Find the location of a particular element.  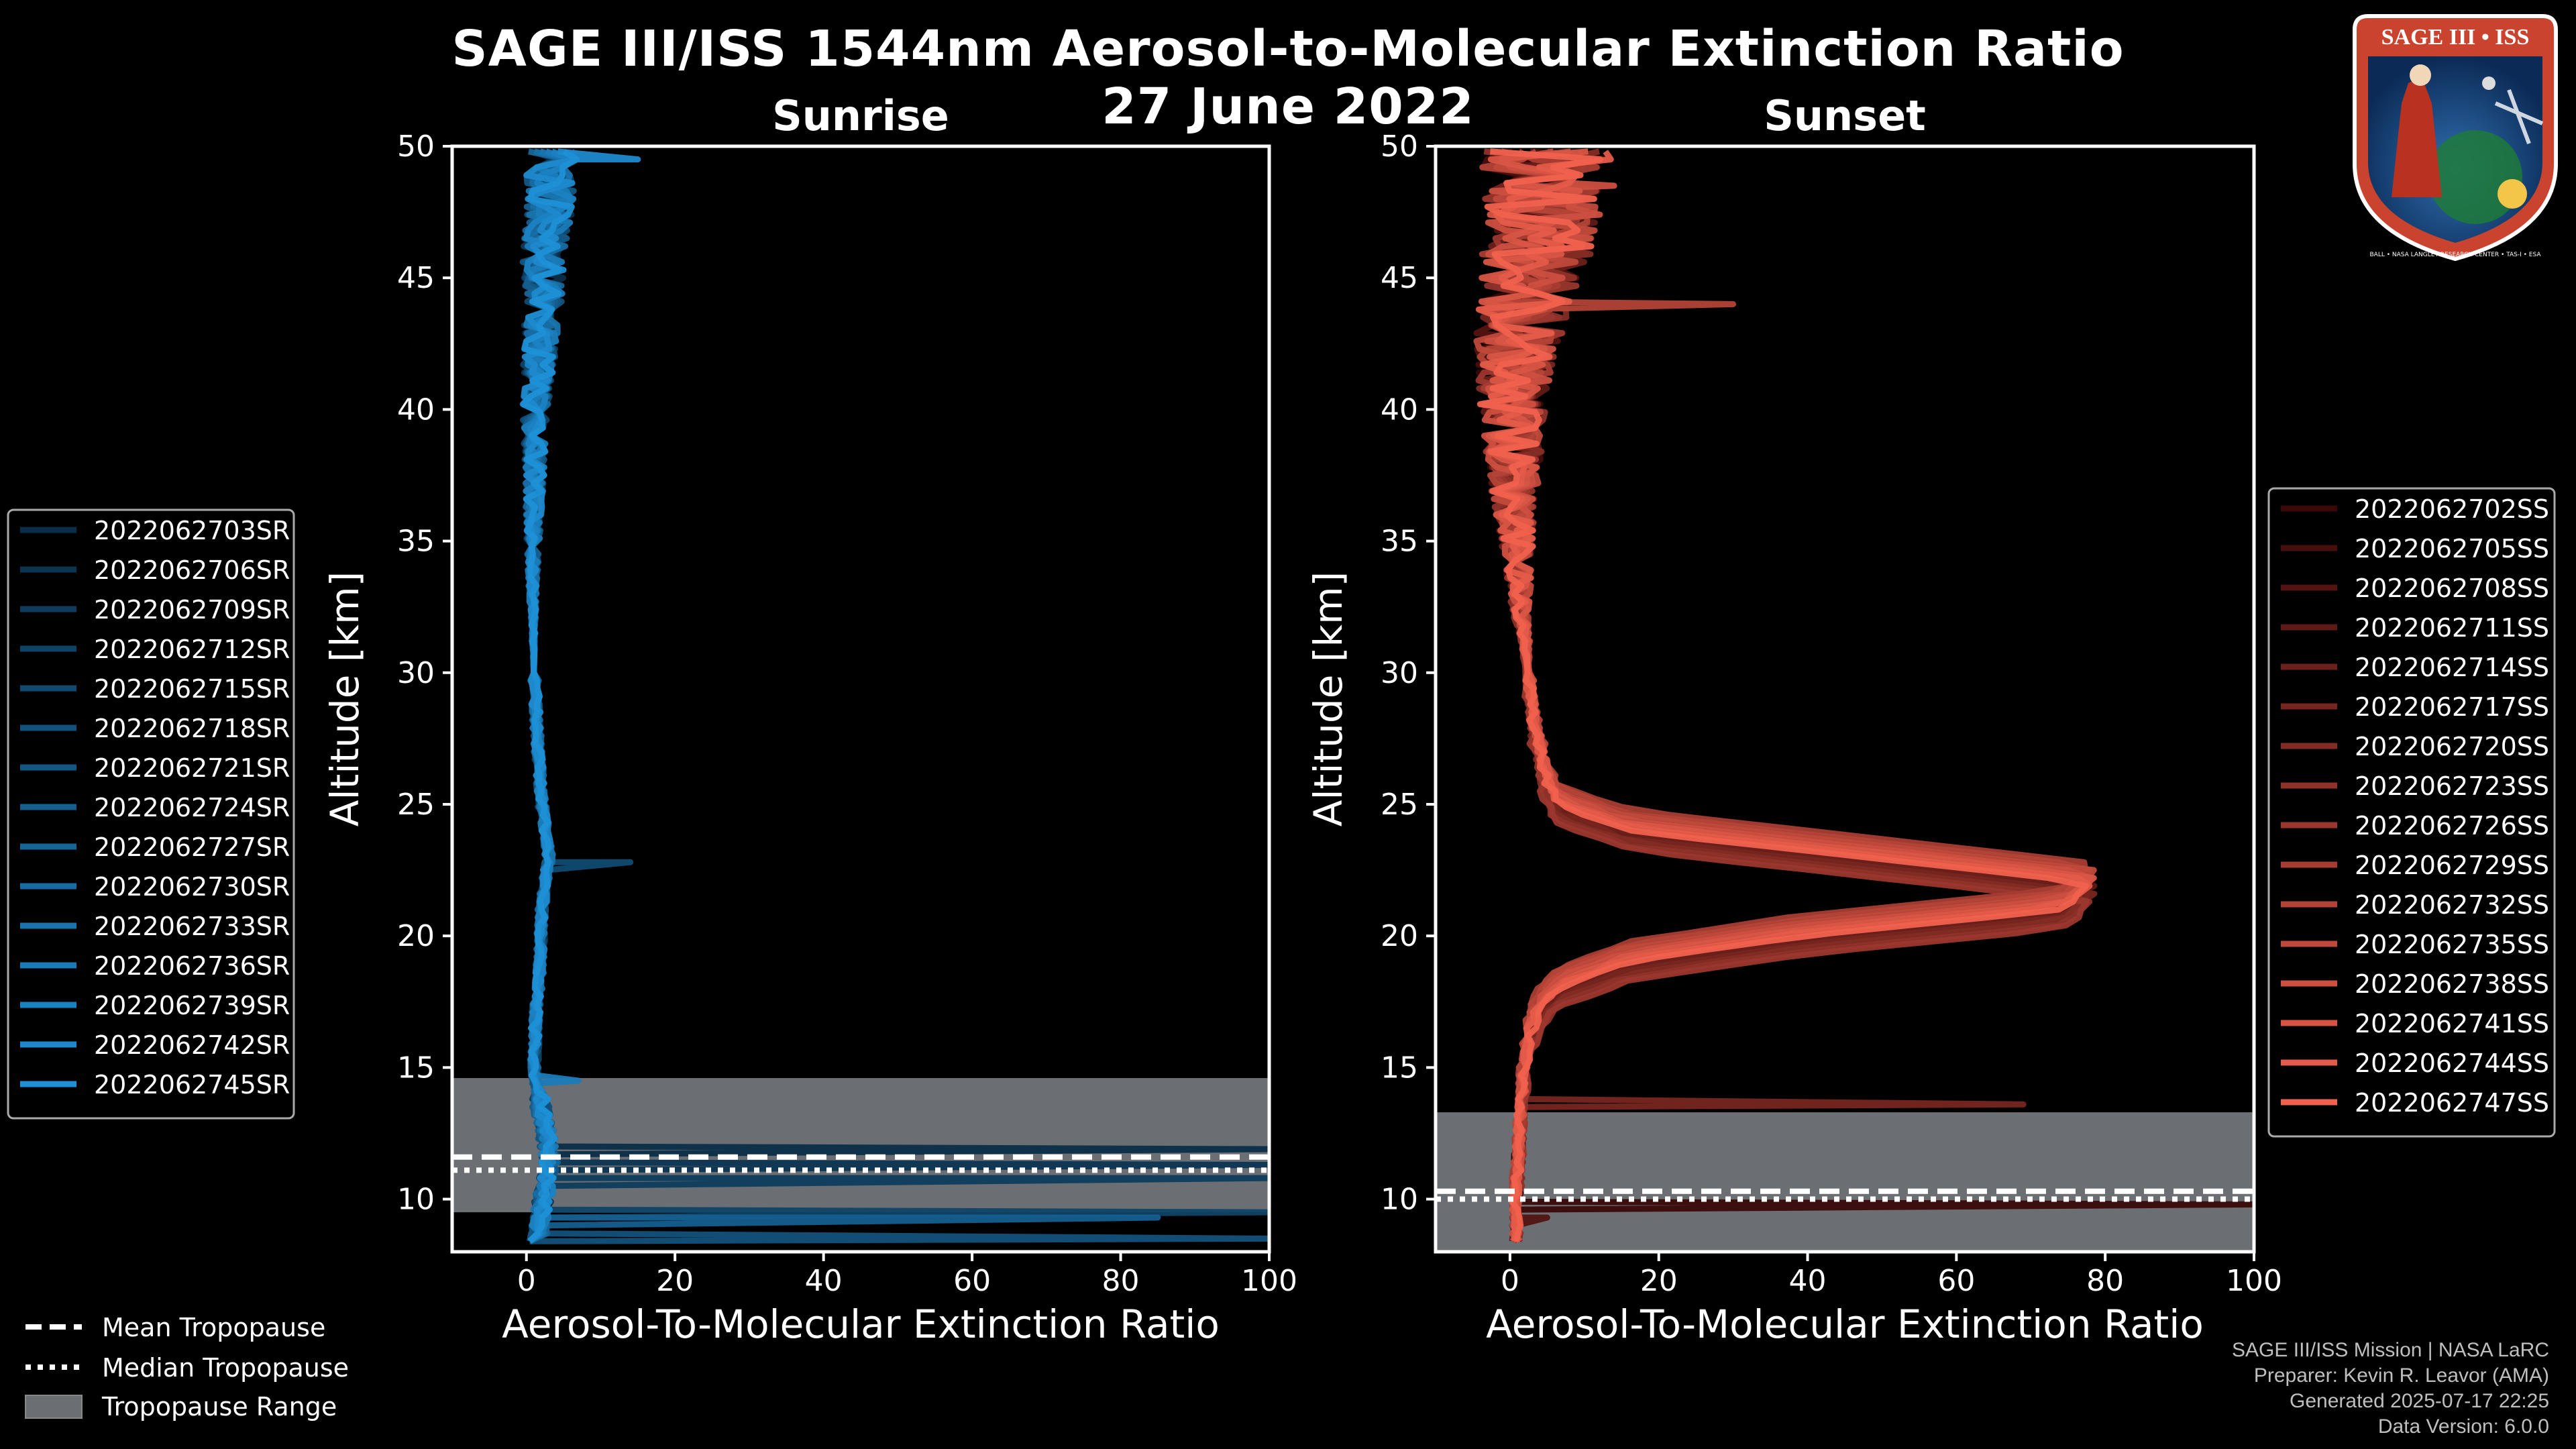

legend-label-2022062724SR: 2022062724SR is located at coordinates (192, 807).